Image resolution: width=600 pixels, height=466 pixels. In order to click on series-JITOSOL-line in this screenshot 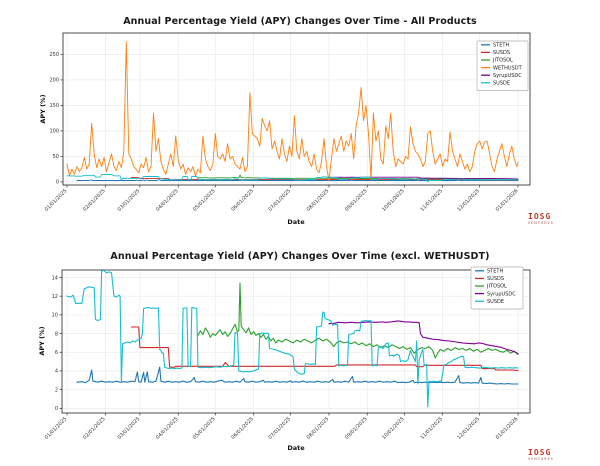, I will do `click(358, 320)`.